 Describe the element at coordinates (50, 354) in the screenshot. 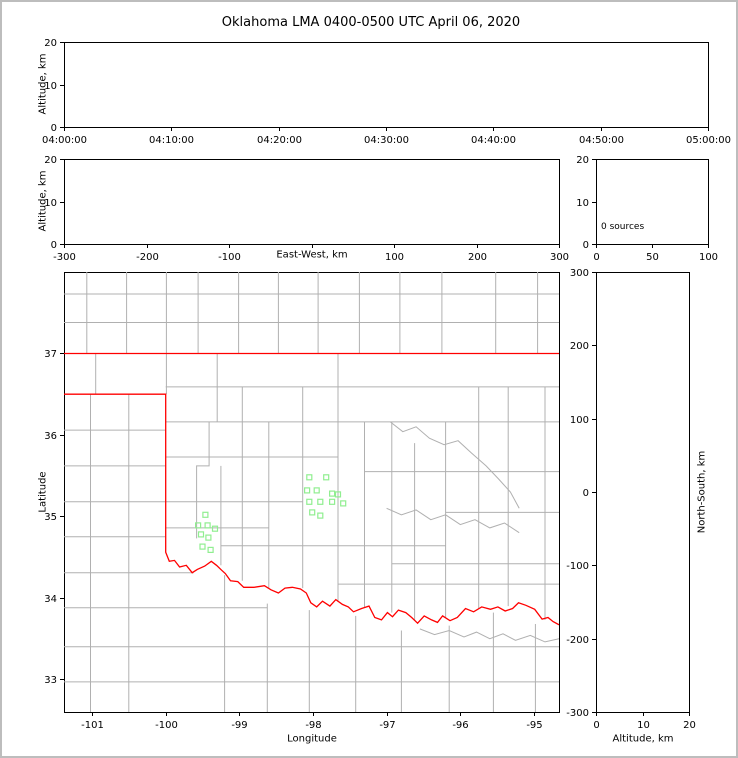

I see `y-tick-label: 37` at that location.